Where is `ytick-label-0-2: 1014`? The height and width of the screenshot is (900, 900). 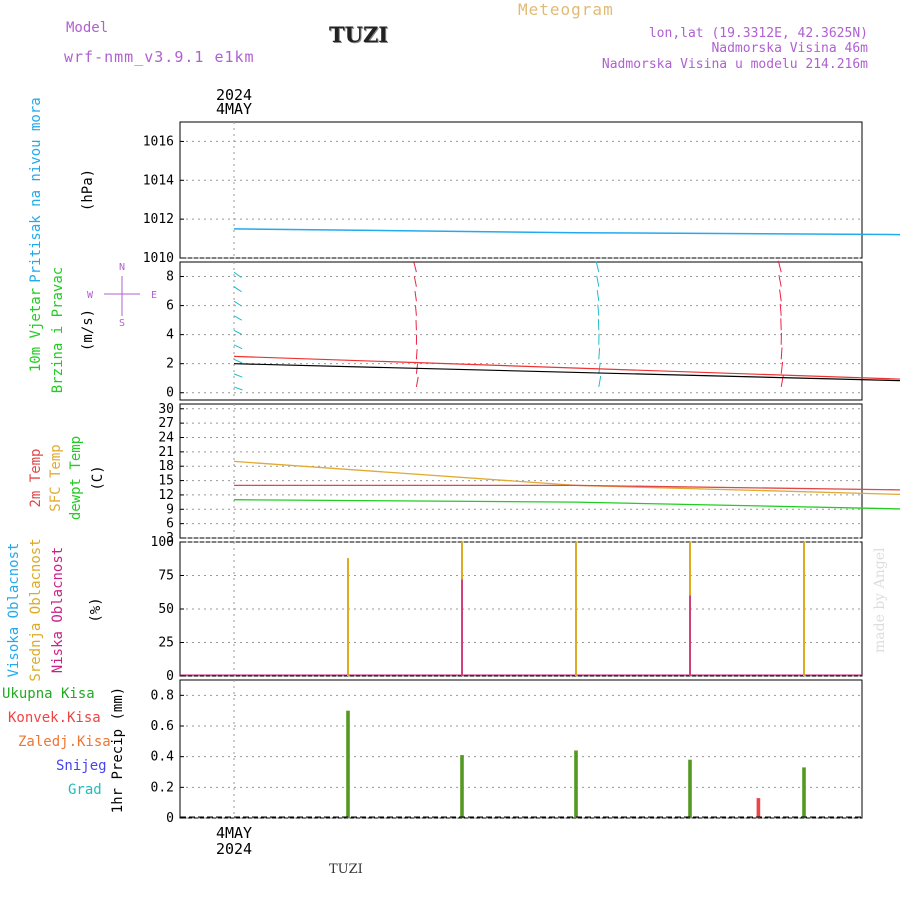 ytick-label-0-2: 1014 is located at coordinates (158, 180).